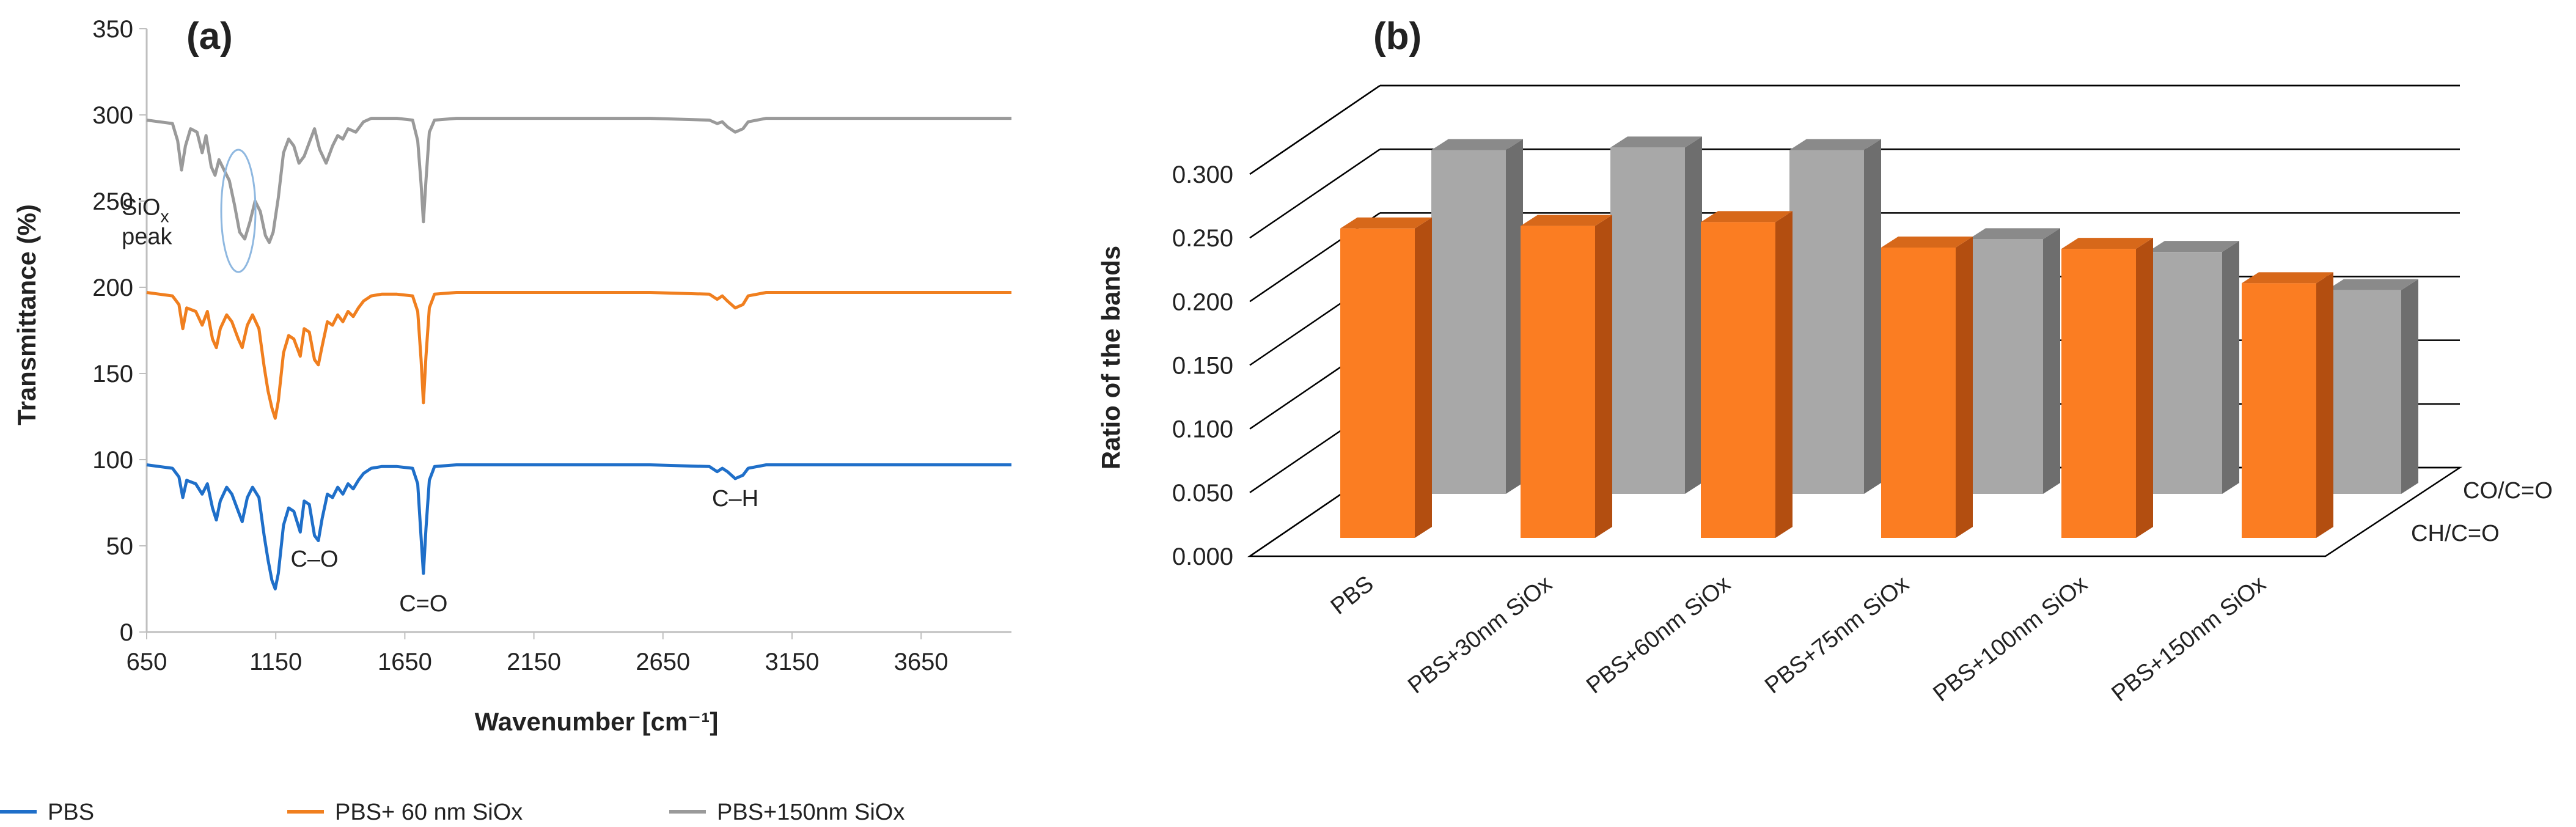 The image size is (2576, 827). I want to click on bar-back-1-side, so click(1514, 316).